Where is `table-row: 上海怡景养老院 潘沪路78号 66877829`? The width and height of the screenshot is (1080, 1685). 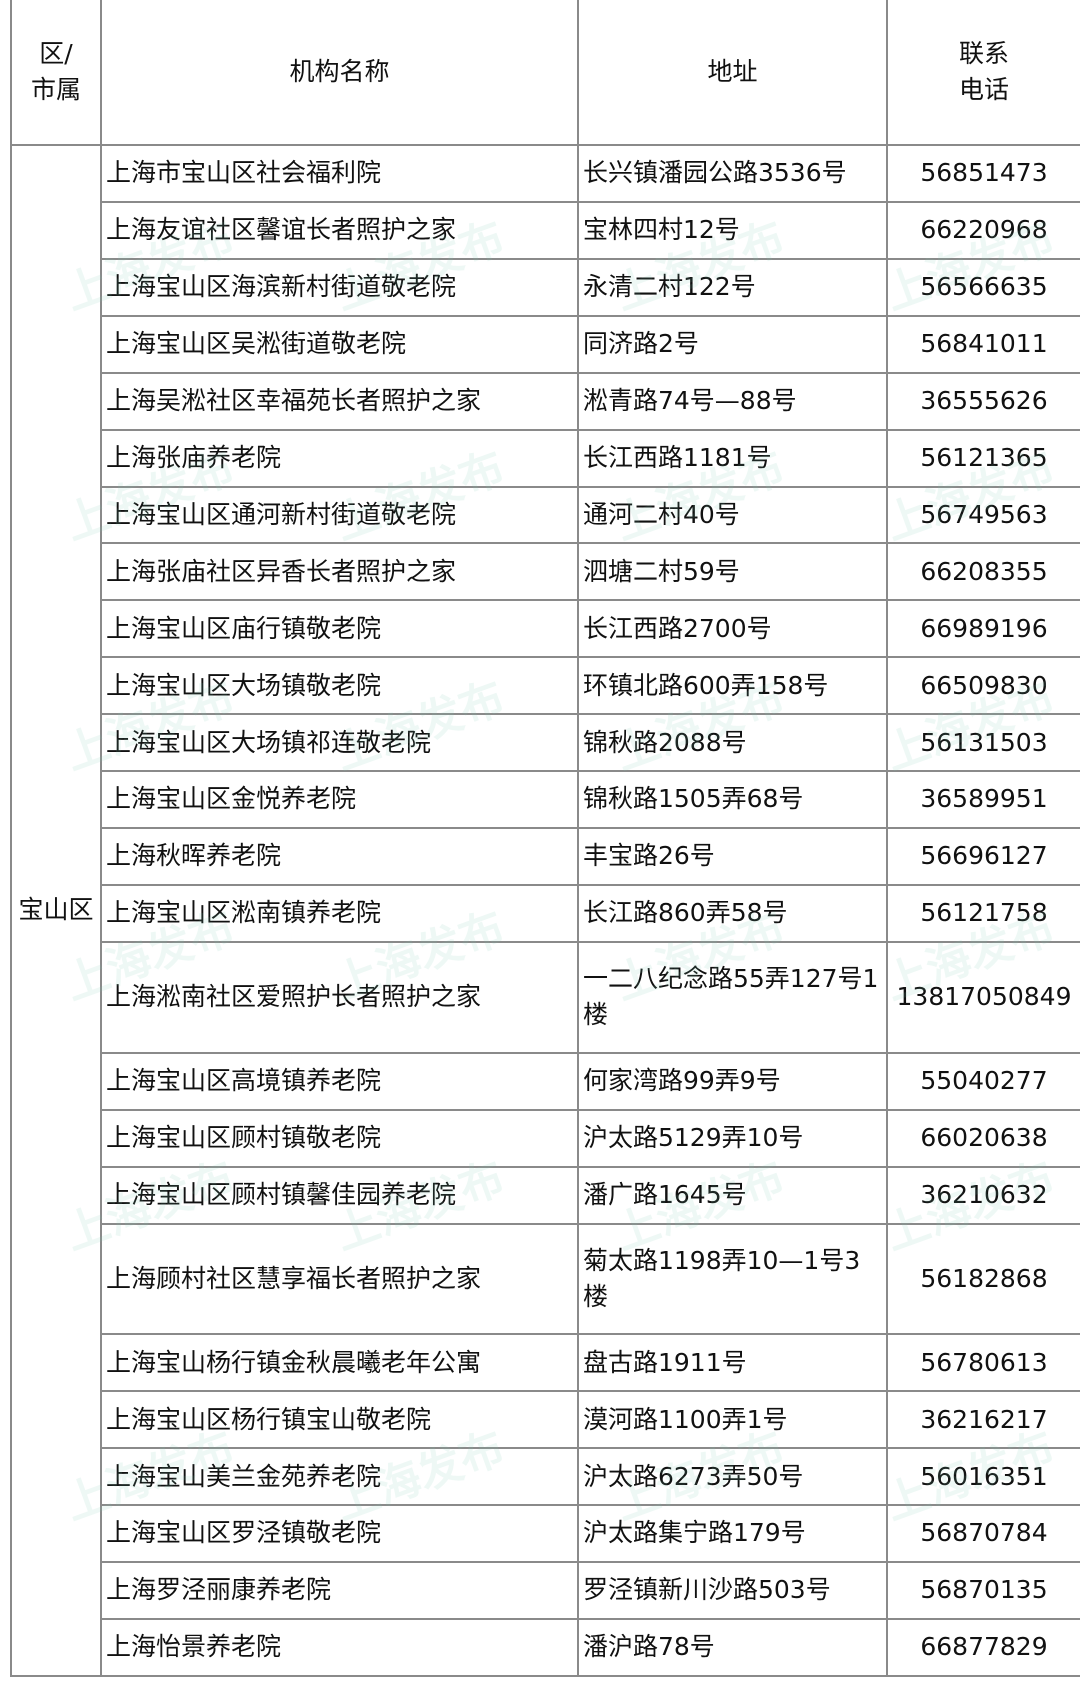 table-row: 上海怡景养老院 潘沪路78号 66877829 is located at coordinates (545, 1647).